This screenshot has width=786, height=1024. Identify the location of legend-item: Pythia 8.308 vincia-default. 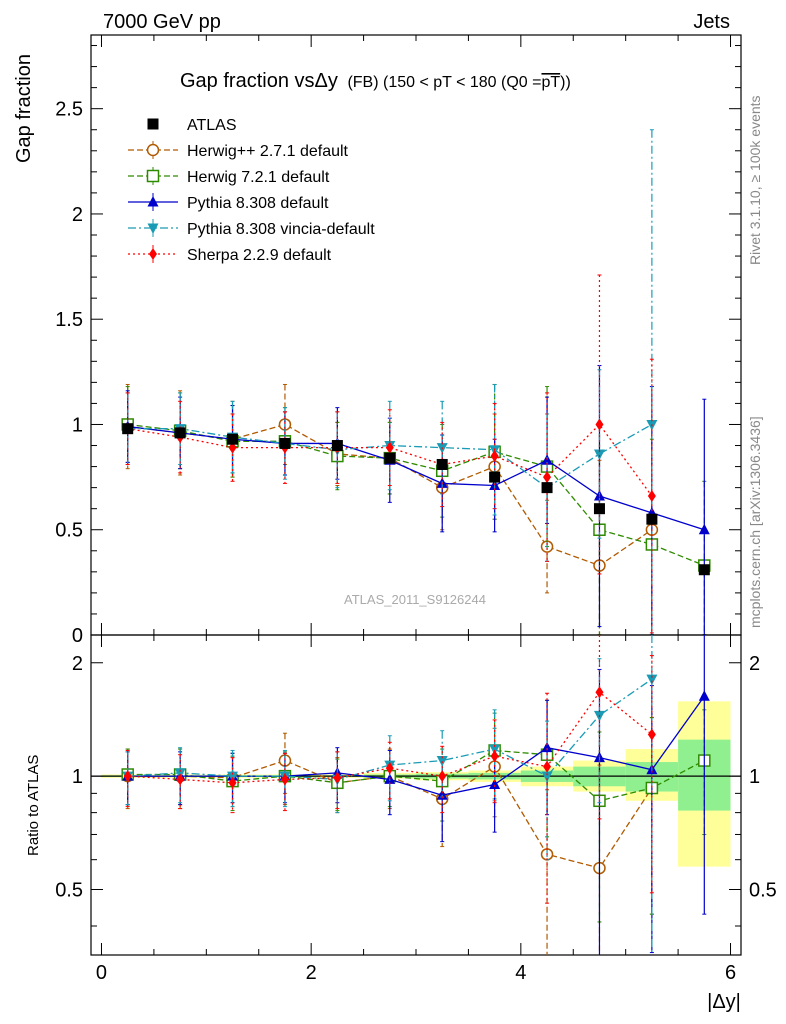
(251, 228).